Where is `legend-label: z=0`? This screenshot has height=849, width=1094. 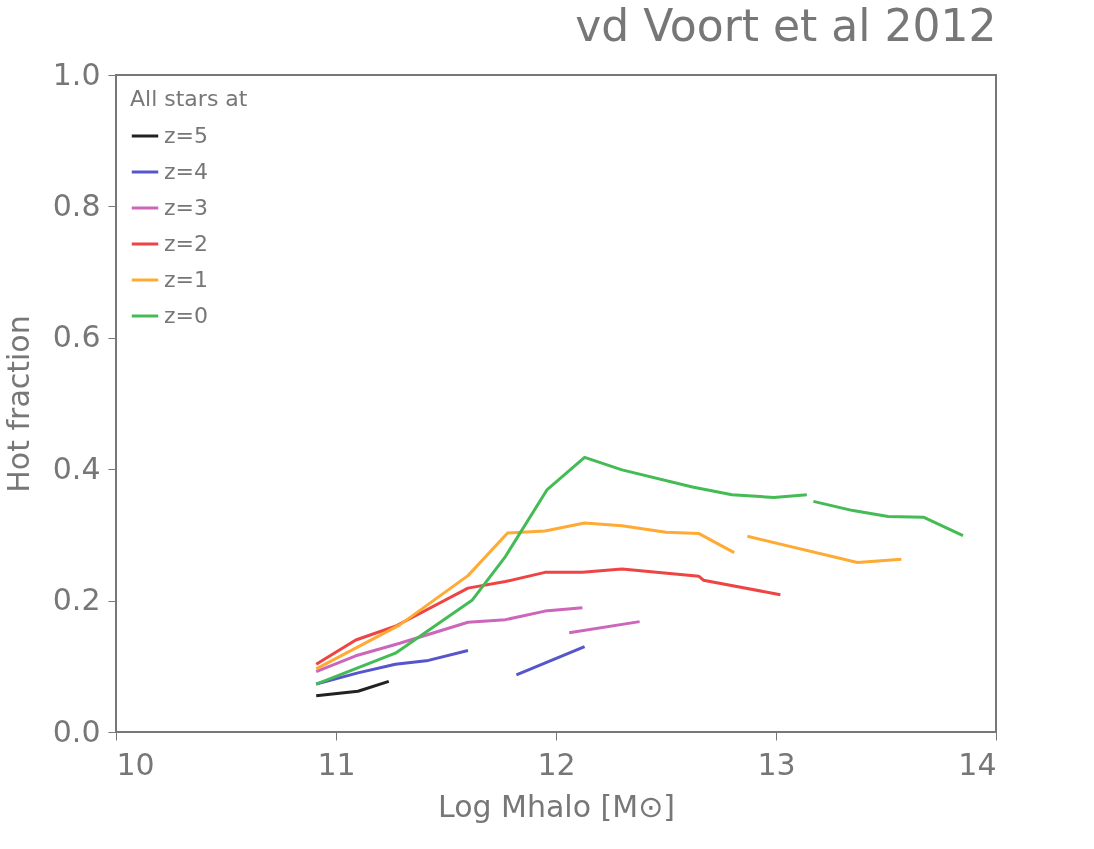
legend-label: z=0 is located at coordinates (186, 315).